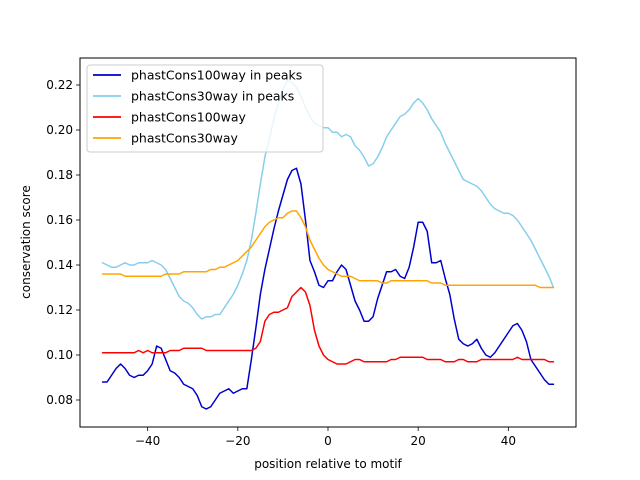  I want to click on series-line-phastcons100way, so click(328, 325).